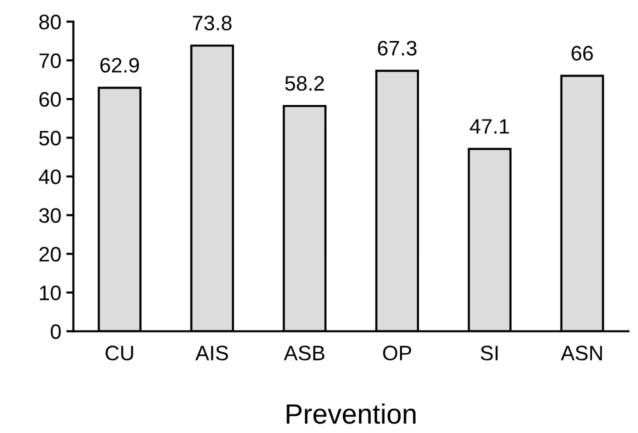 The width and height of the screenshot is (638, 433). Describe the element at coordinates (397, 353) in the screenshot. I see `x-tick-label: OP` at that location.